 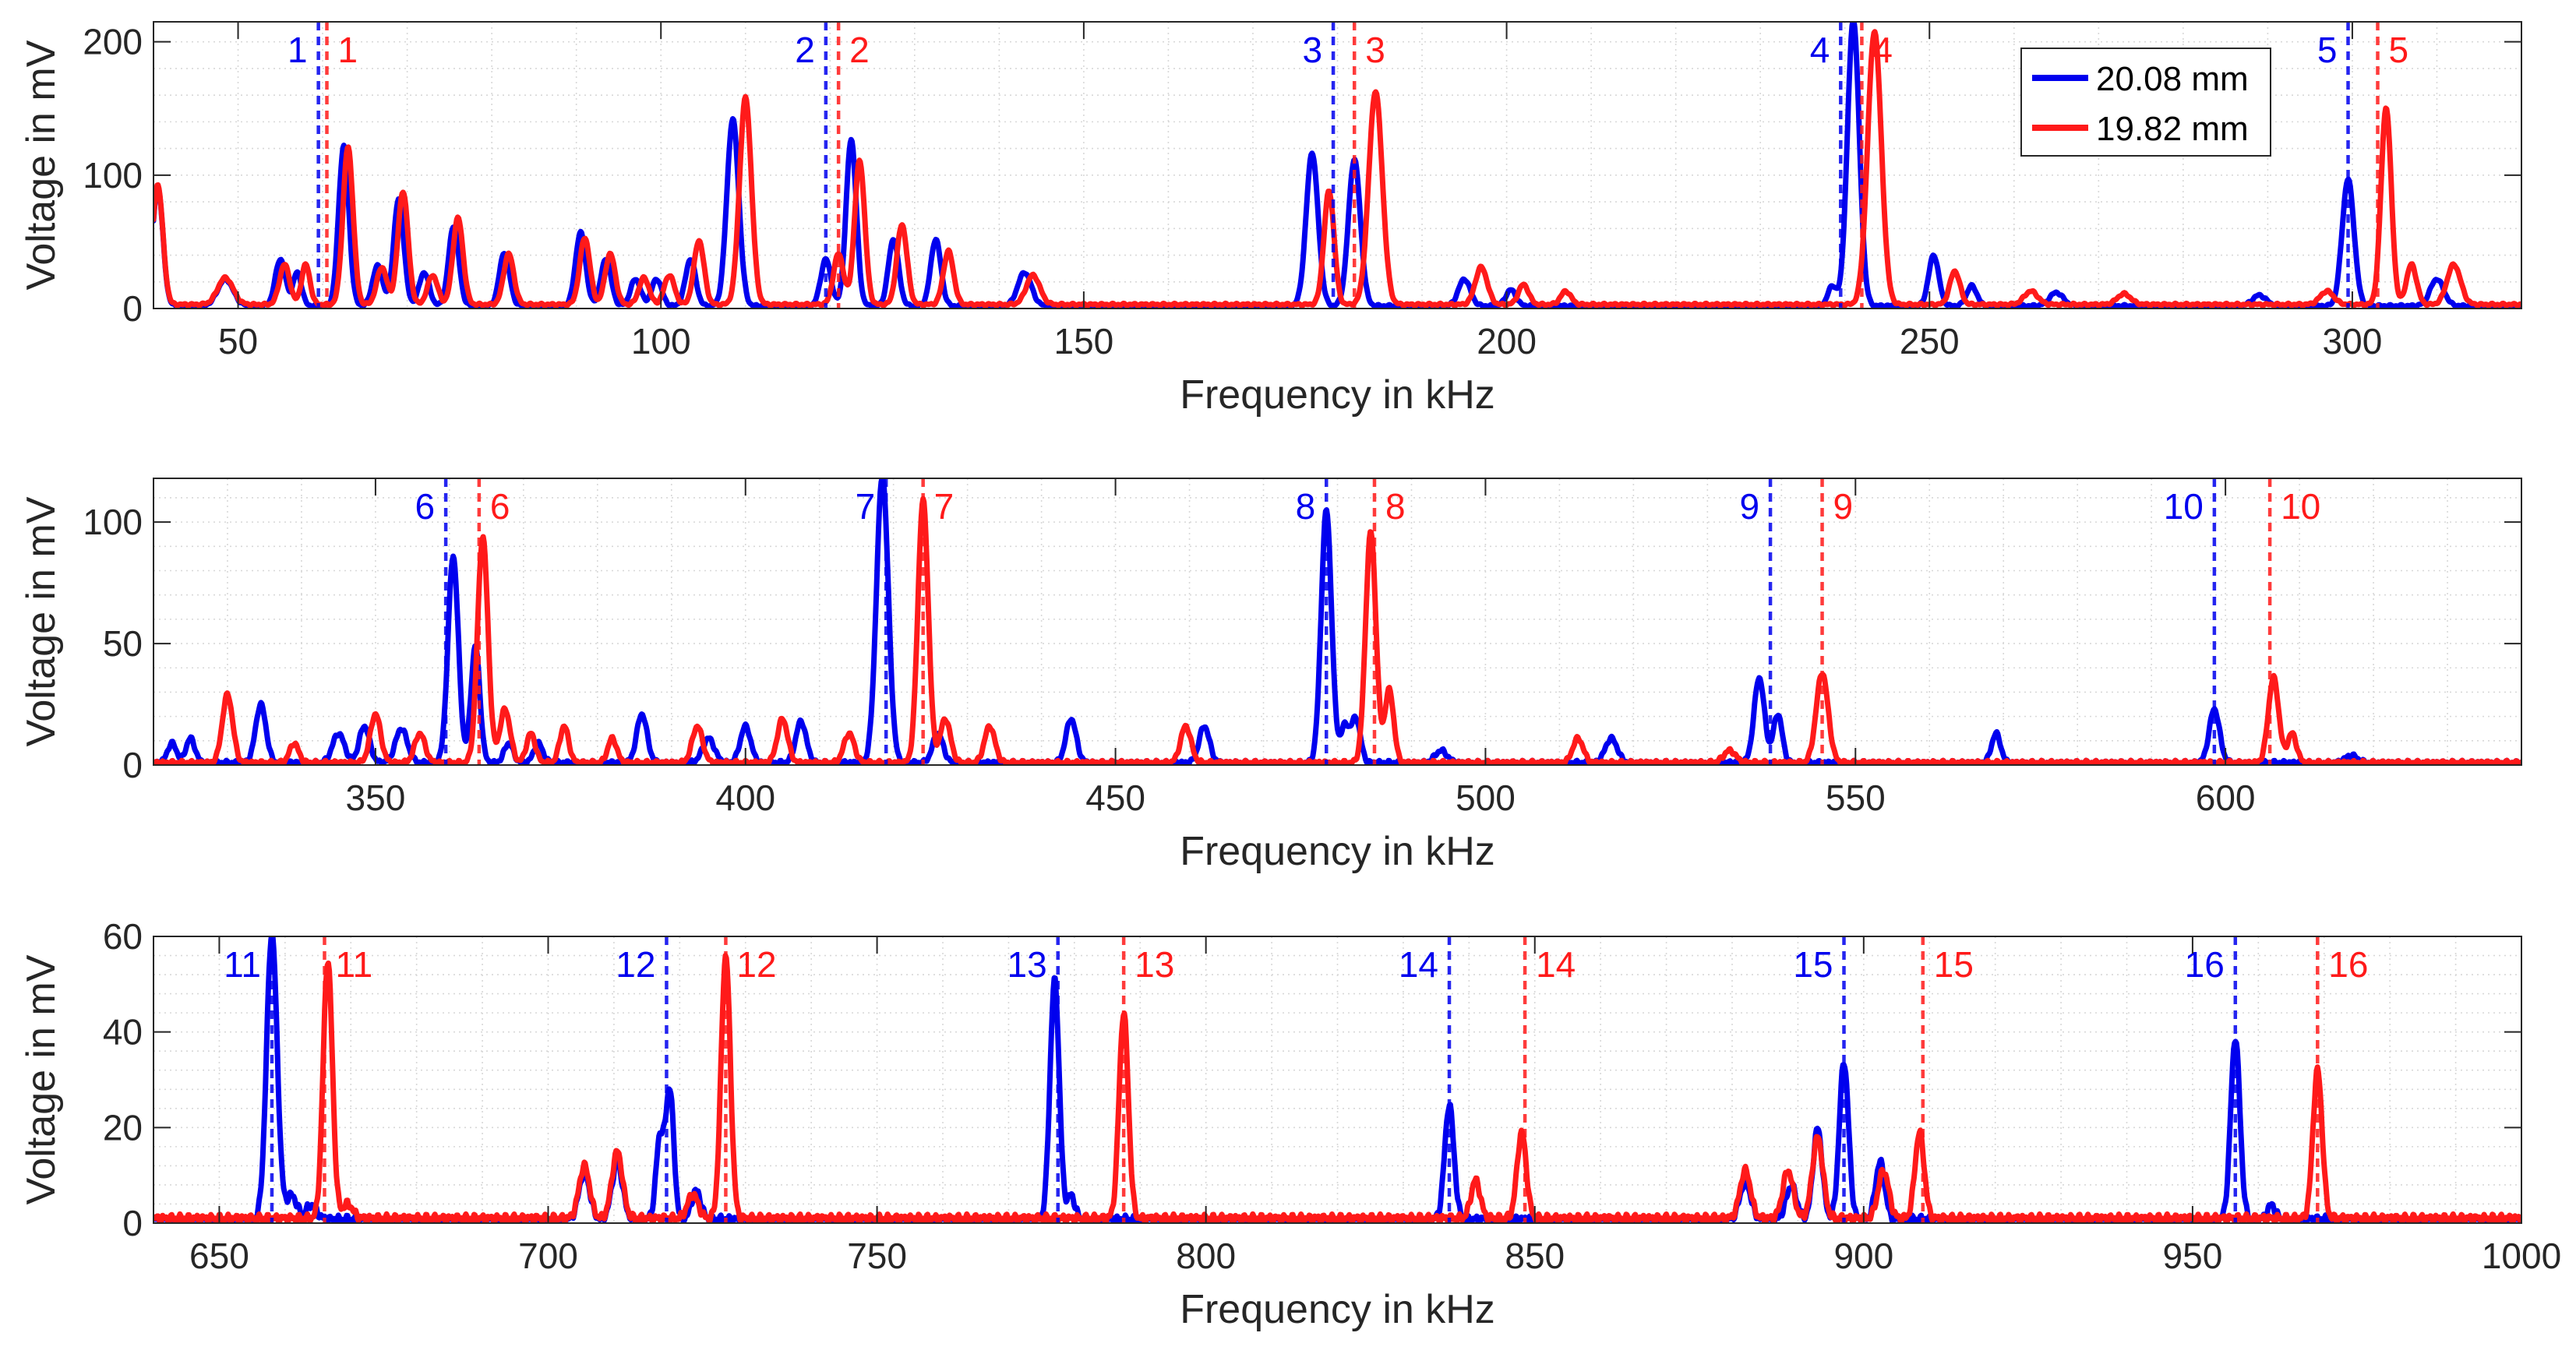 What do you see at coordinates (1507, 341) in the screenshot?
I see `x-tick-label: 200` at bounding box center [1507, 341].